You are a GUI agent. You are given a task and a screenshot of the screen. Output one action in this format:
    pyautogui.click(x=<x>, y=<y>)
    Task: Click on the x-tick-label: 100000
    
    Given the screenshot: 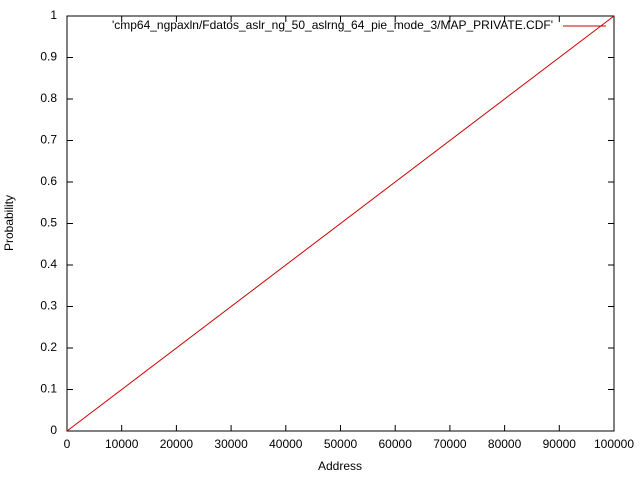 What is the action you would take?
    pyautogui.click(x=614, y=444)
    